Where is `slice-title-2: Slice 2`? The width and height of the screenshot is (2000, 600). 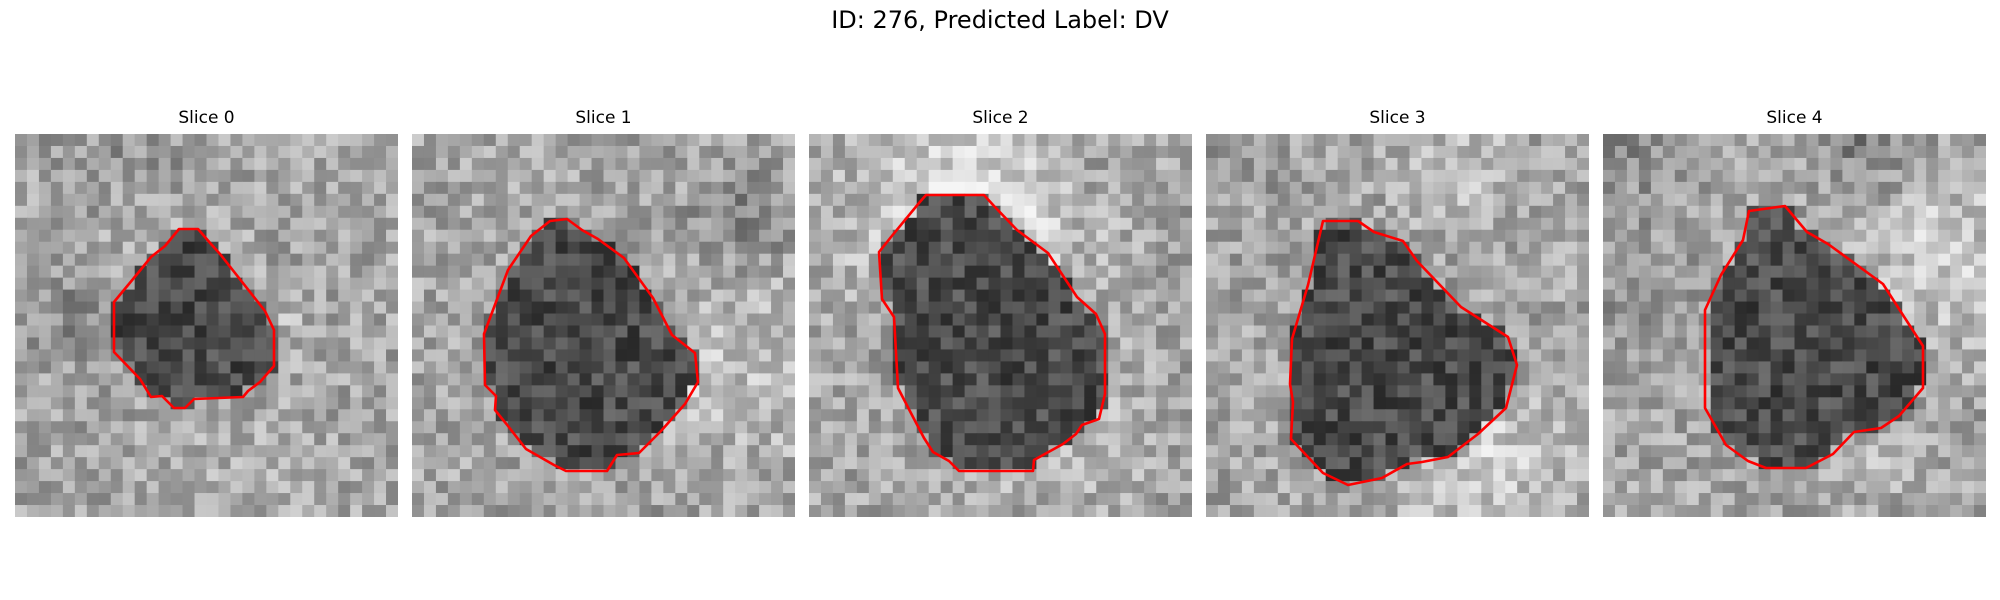 slice-title-2: Slice 2 is located at coordinates (1000, 118).